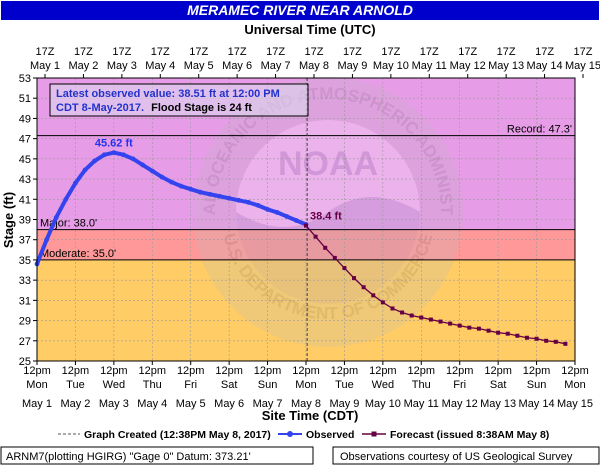 This screenshot has width=600, height=465. What do you see at coordinates (100, 108) in the screenshot?
I see `info-line-2-date: CDT 8-May-2017.` at bounding box center [100, 108].